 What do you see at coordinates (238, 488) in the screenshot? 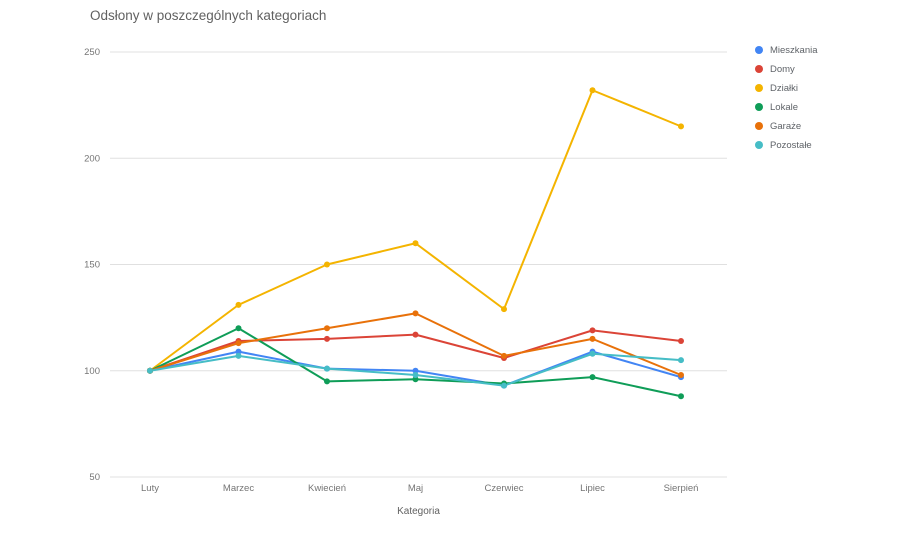
I see `x-tick-label: Marzec` at bounding box center [238, 488].